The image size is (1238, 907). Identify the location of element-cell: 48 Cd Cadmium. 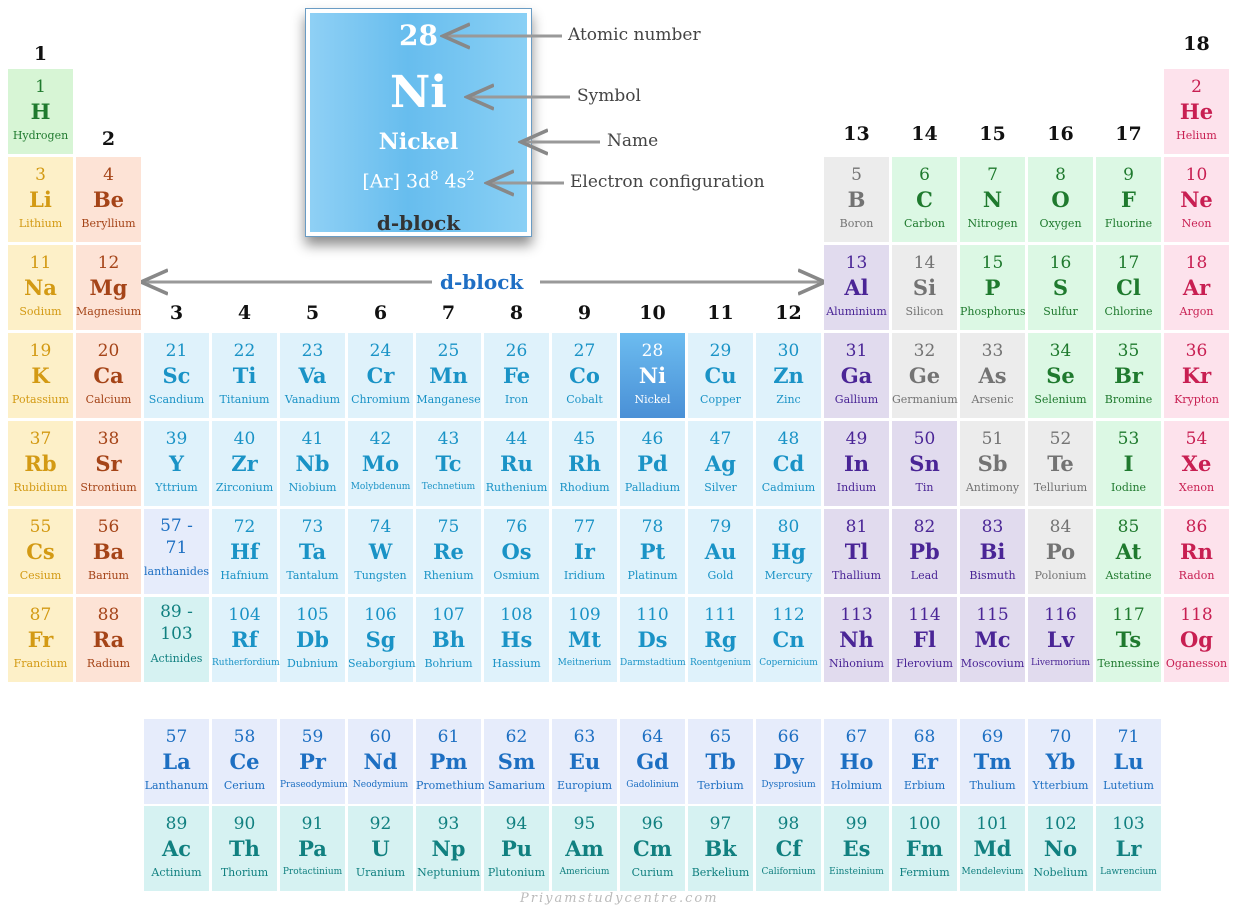
(788, 463).